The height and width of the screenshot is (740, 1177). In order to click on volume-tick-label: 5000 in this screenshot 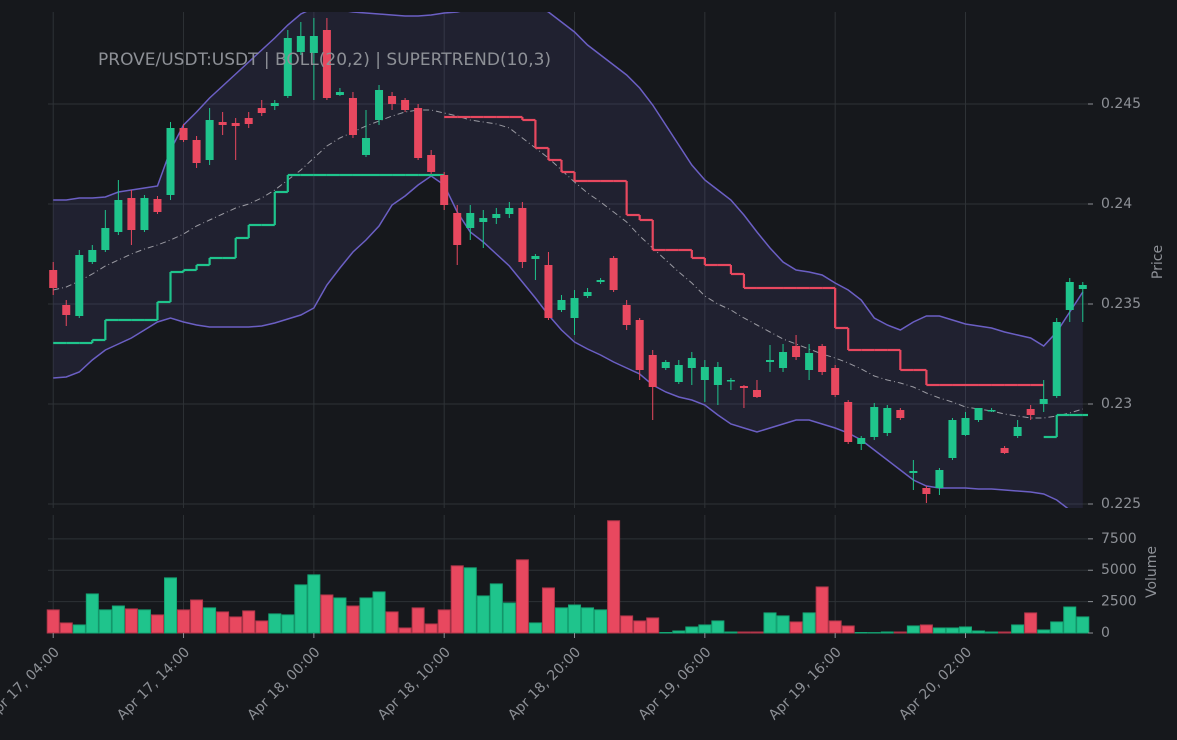, I will do `click(1119, 570)`.